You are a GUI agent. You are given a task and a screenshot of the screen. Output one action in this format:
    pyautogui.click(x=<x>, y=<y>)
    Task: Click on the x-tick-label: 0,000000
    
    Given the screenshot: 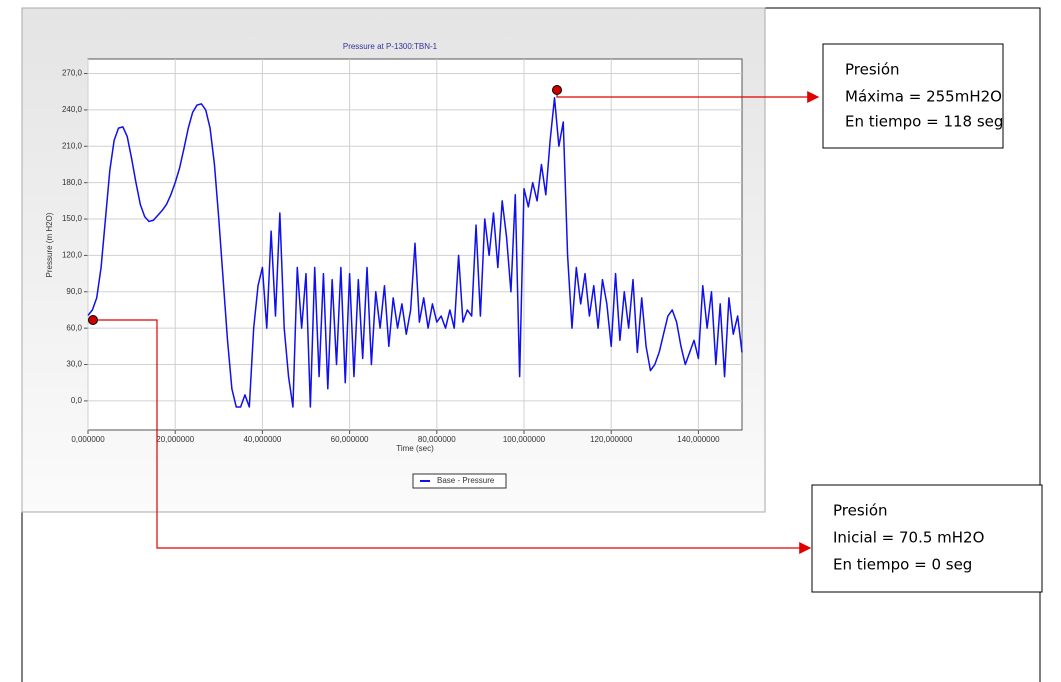 What is the action you would take?
    pyautogui.click(x=88, y=439)
    